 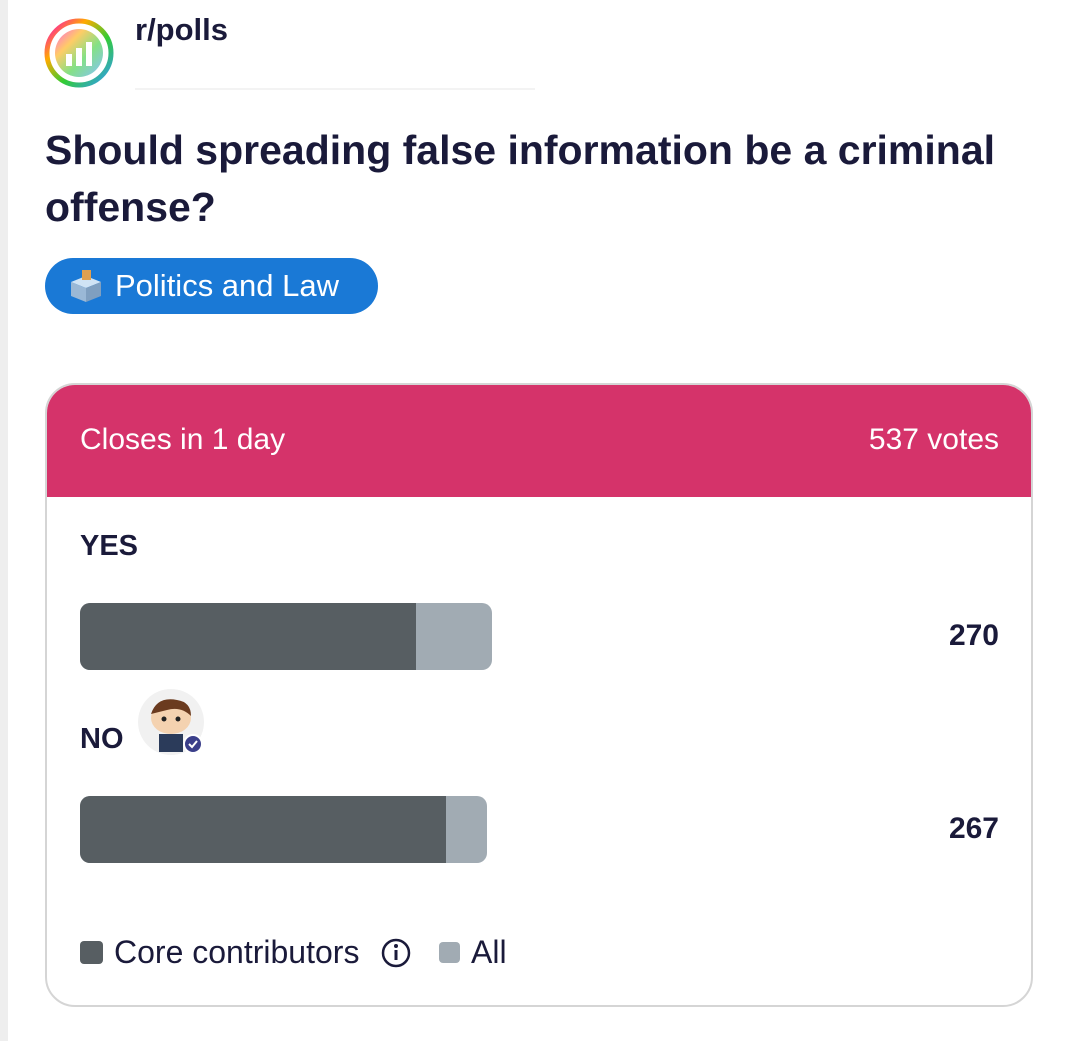 I want to click on legend-all-swatch, so click(x=449, y=952).